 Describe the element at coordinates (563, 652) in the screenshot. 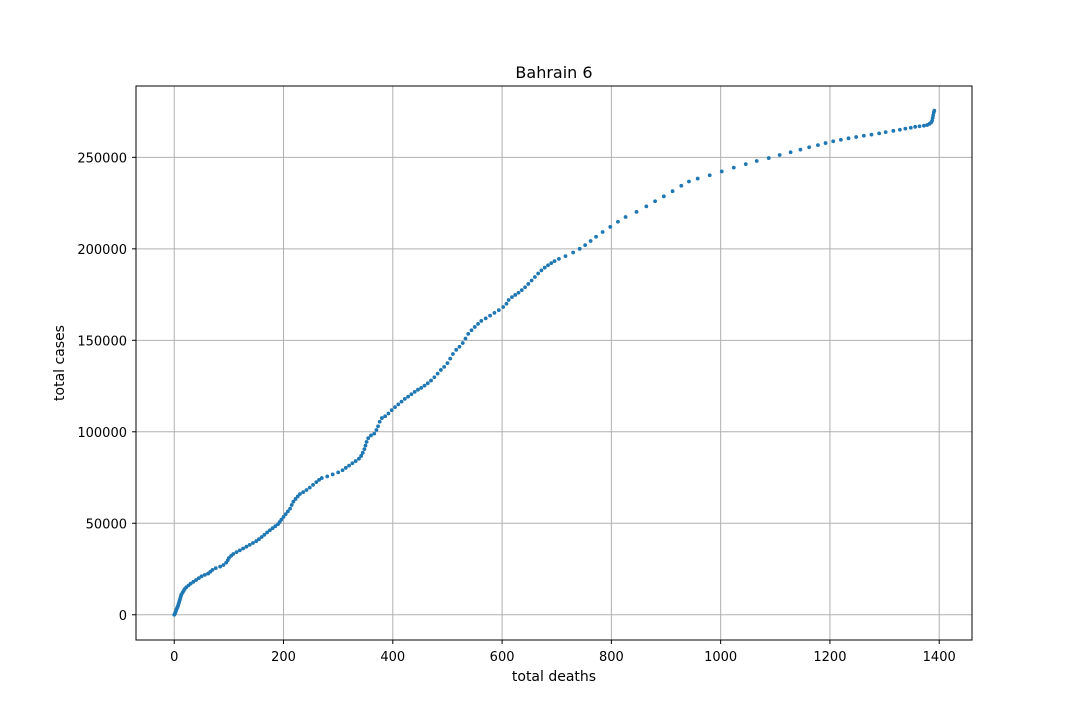

I see `x-axis-ticks: 0 200 400 600 800 1000 1200 1400` at that location.